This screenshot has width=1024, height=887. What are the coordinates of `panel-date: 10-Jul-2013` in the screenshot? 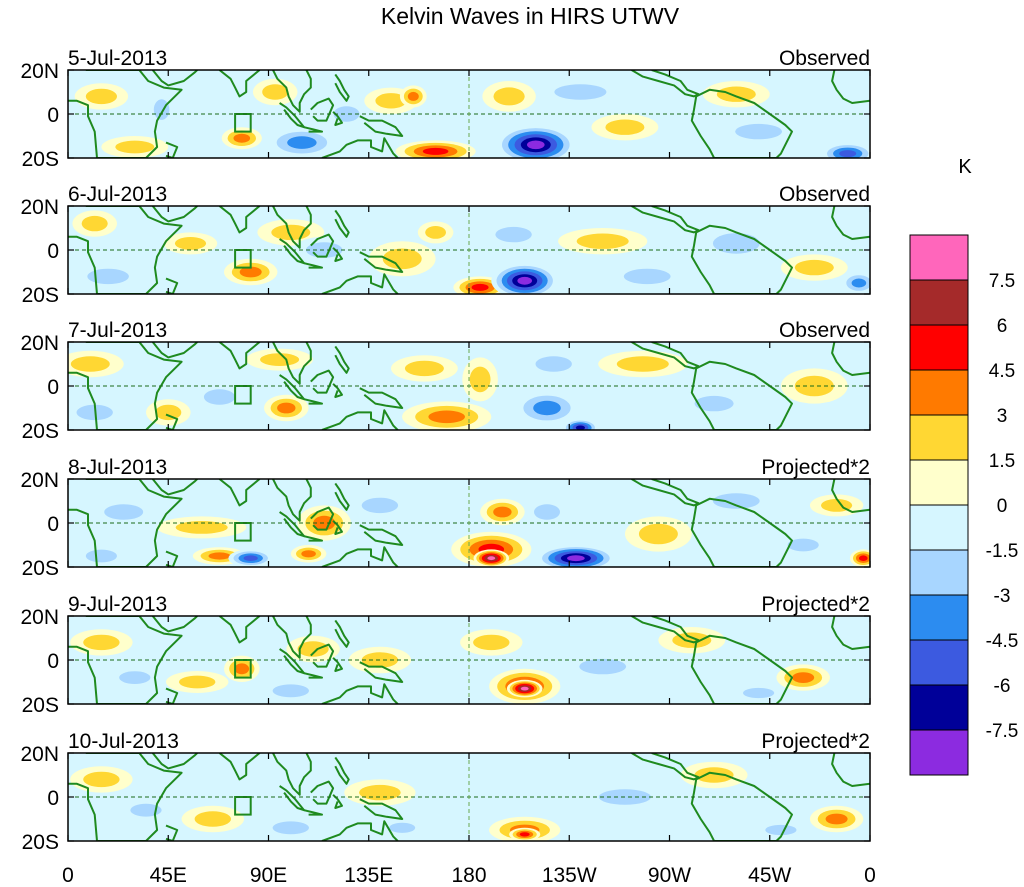 It's located at (123, 741).